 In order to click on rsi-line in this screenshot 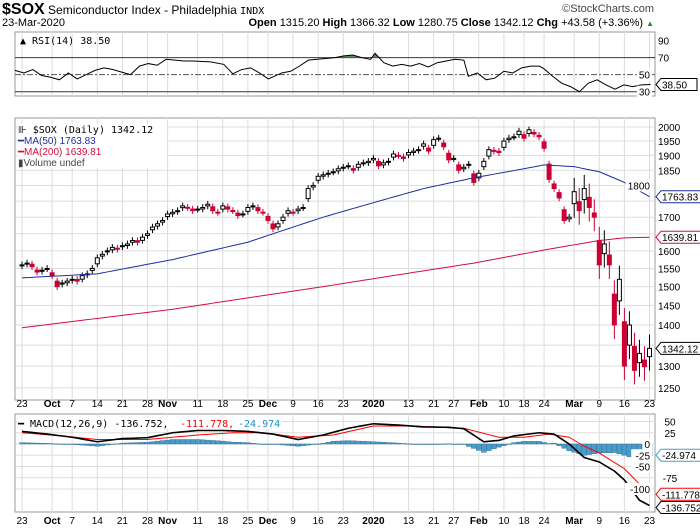, I will do `click(332, 72)`.